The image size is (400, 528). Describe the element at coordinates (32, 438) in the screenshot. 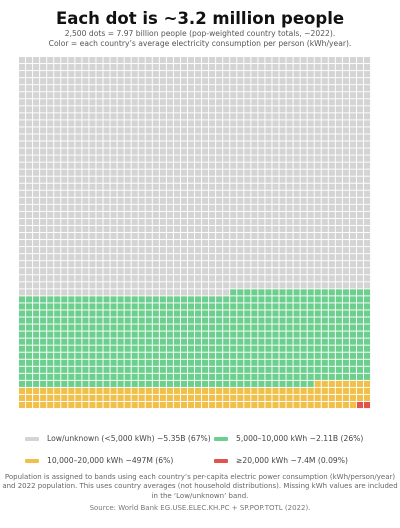

I see `legend-swatch-low` at that location.